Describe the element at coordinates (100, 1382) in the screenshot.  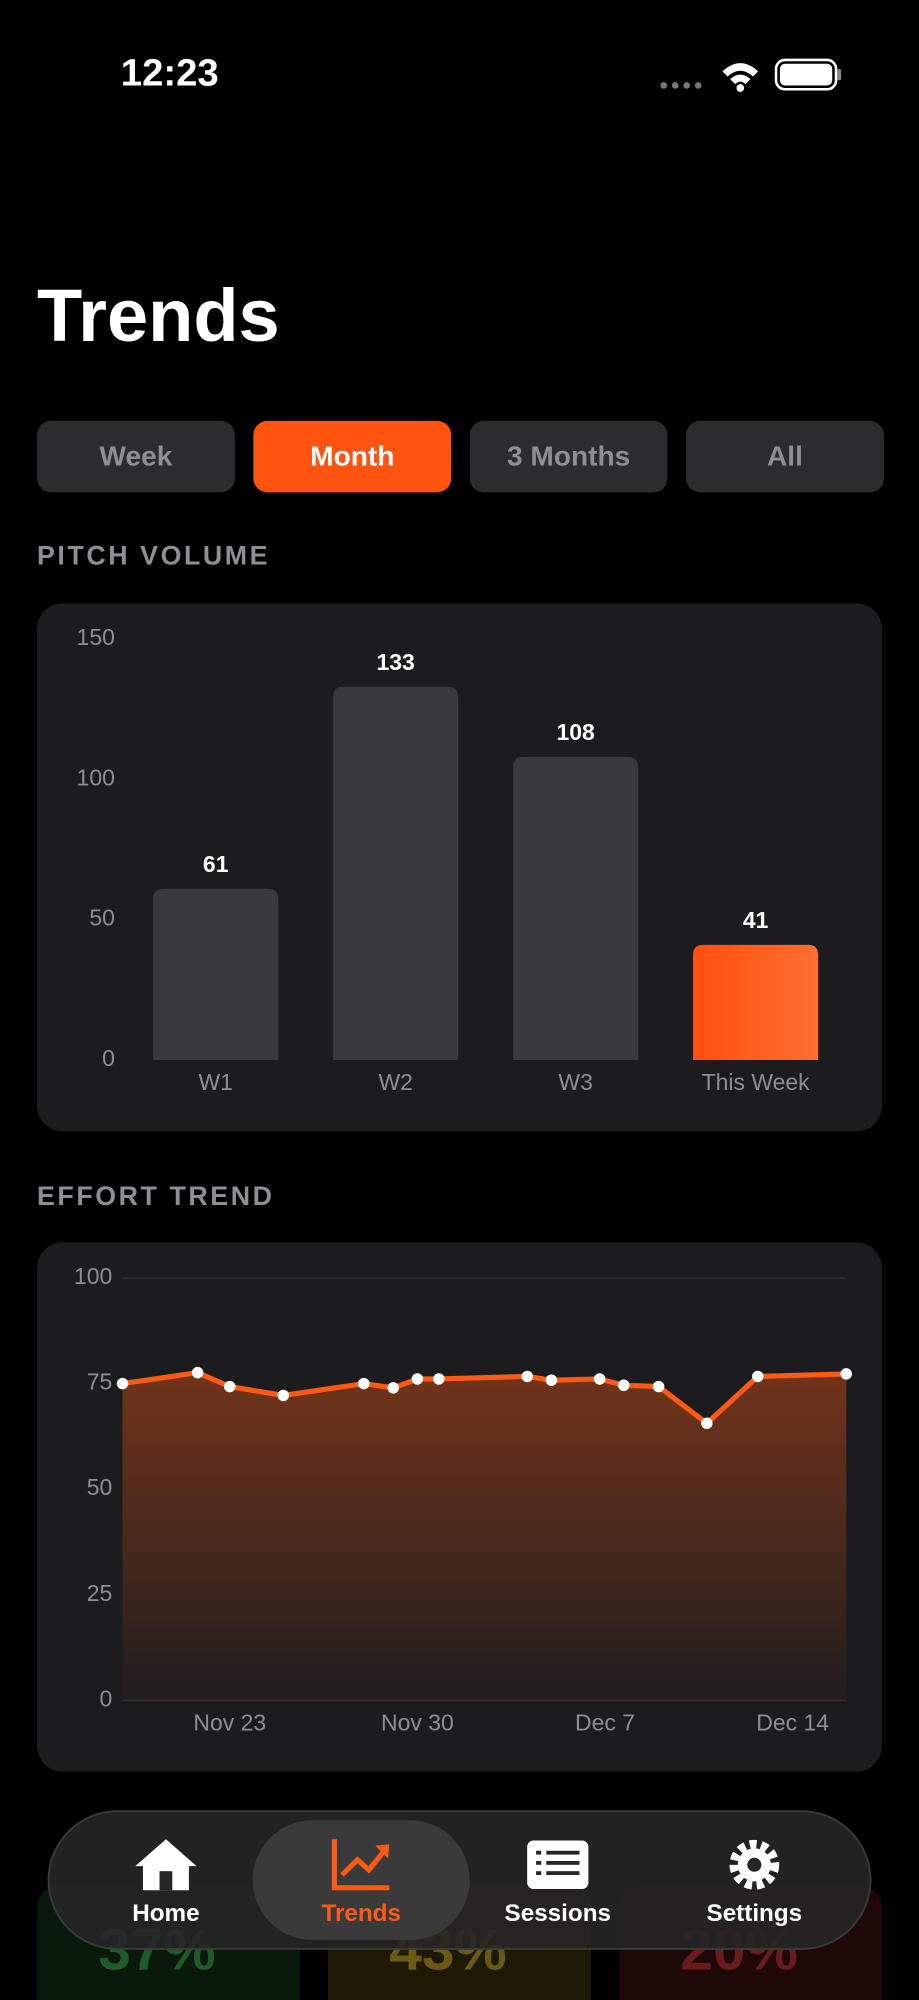
I see `y-tick-label: 75` at that location.